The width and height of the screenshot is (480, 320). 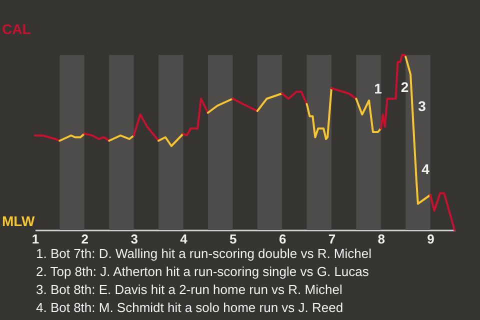 What do you see at coordinates (189, 289) in the screenshot?
I see `text: 3. Bot 8th: E. Davis hit a 2-run home run vs R. Michel` at bounding box center [189, 289].